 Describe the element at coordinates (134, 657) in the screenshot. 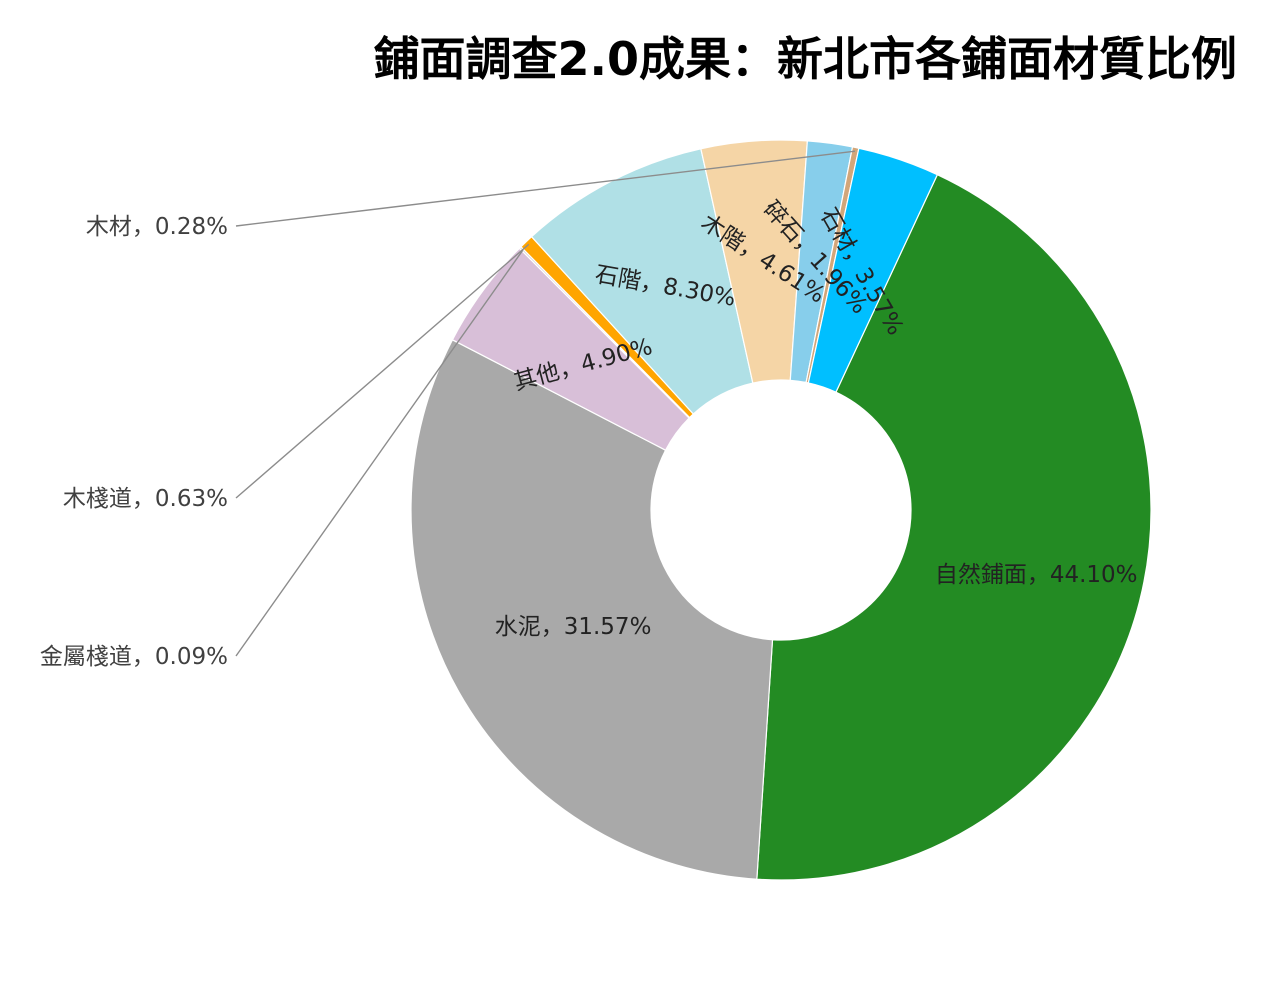

I see `slice-label: 金屬棧道，0.09%` at that location.